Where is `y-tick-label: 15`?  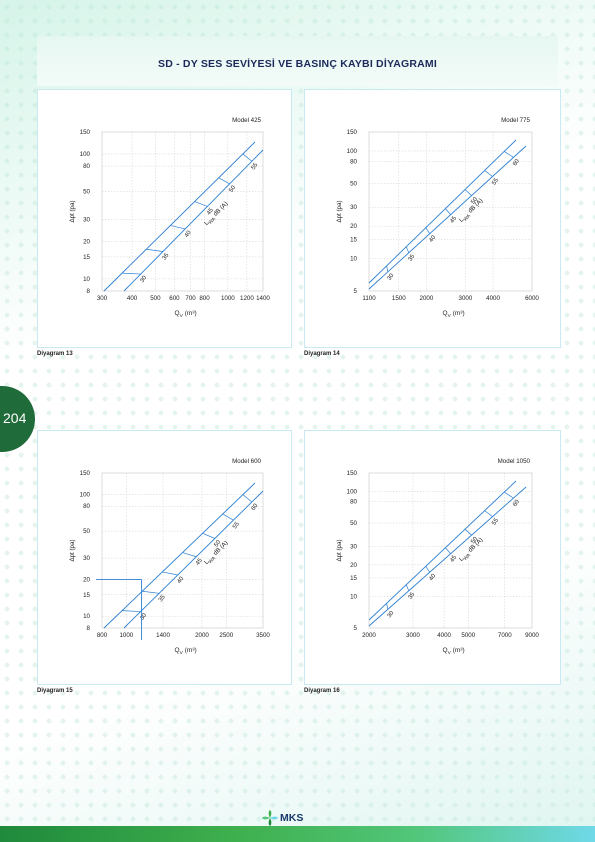
y-tick-label: 15 is located at coordinates (86, 257).